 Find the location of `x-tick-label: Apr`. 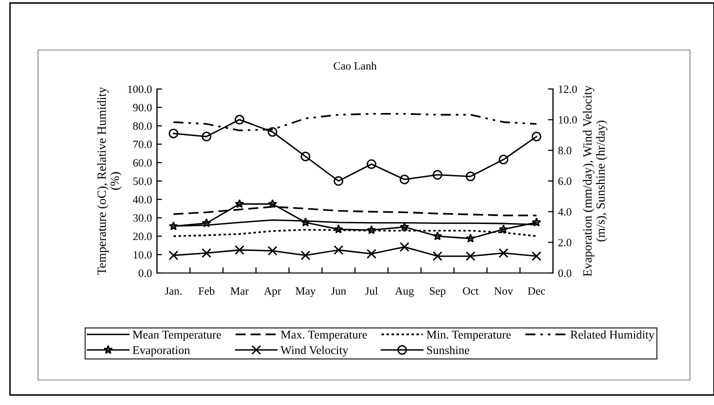

x-tick-label: Apr is located at coordinates (273, 292).